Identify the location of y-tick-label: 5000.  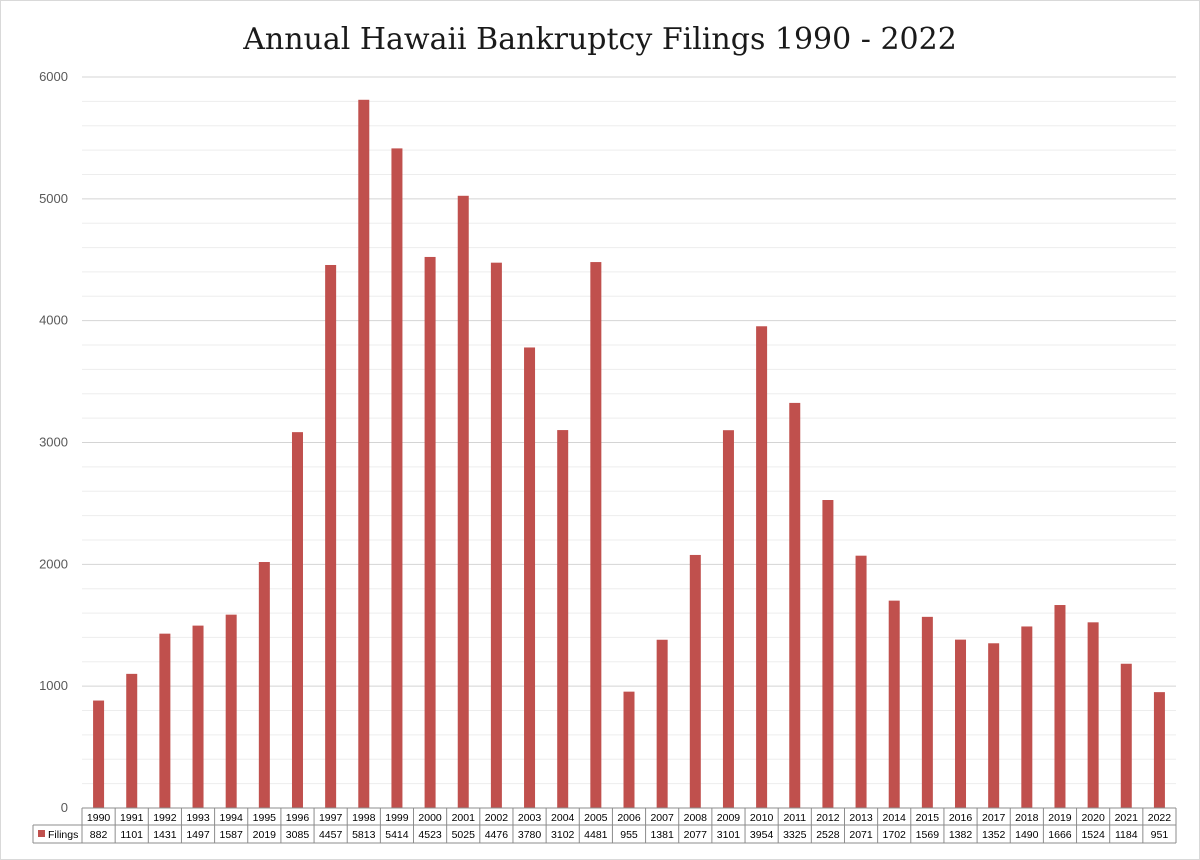
(53, 198).